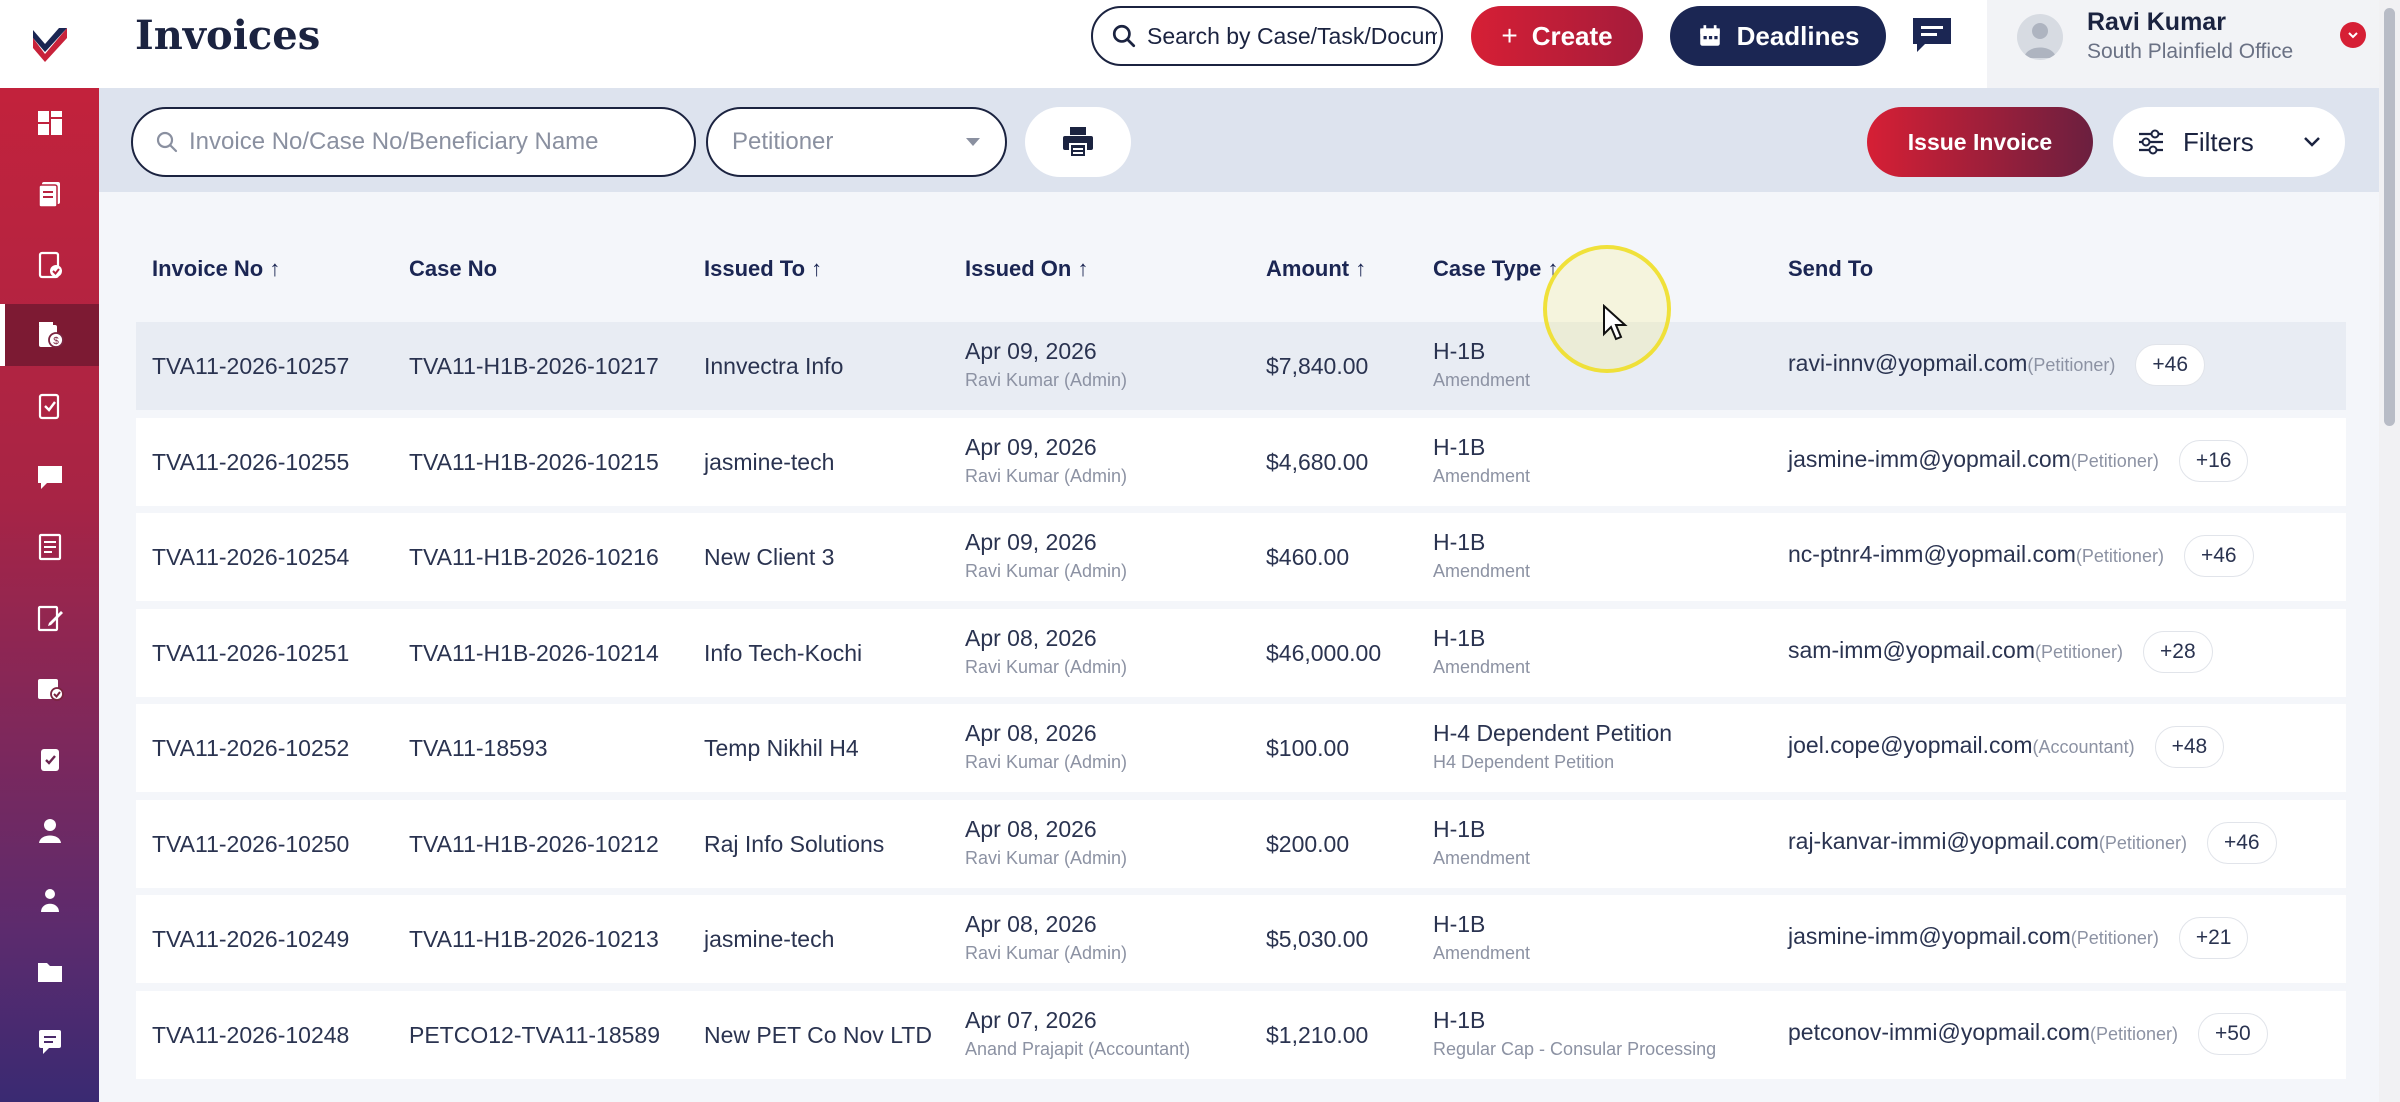 The image size is (2400, 1102). What do you see at coordinates (534, 653) in the screenshot?
I see `case-number: TVA11-H1B-2026-10214` at bounding box center [534, 653].